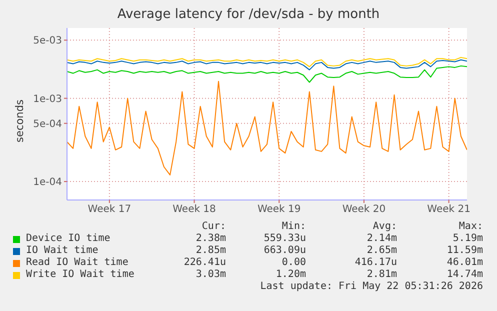  Describe the element at coordinates (381, 250) in the screenshot. I see `text: 2.65m` at that location.